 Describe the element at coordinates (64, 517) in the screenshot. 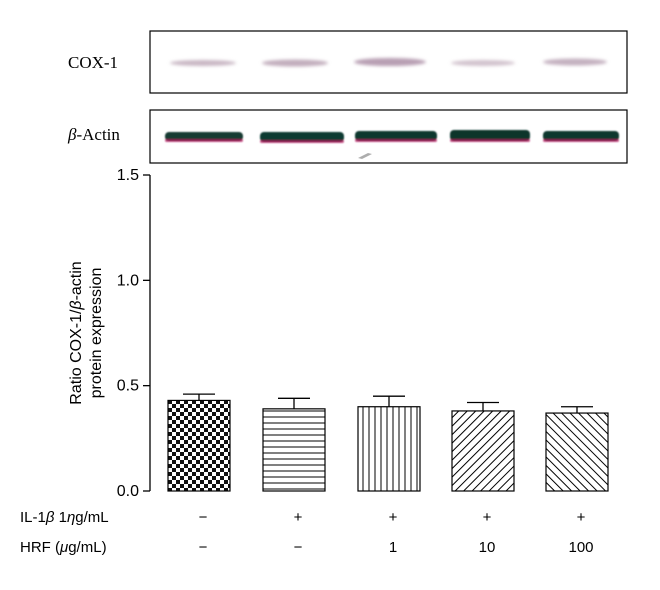

I see `il1b-row-label: IL-1β 1ηg/mL` at that location.